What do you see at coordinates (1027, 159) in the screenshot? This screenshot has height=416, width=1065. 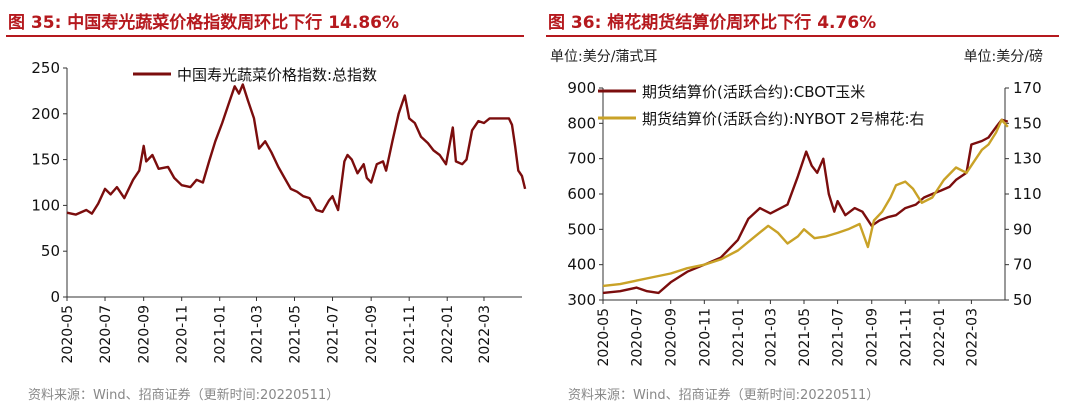 I see `y-right-tick-label: 130` at bounding box center [1027, 159].